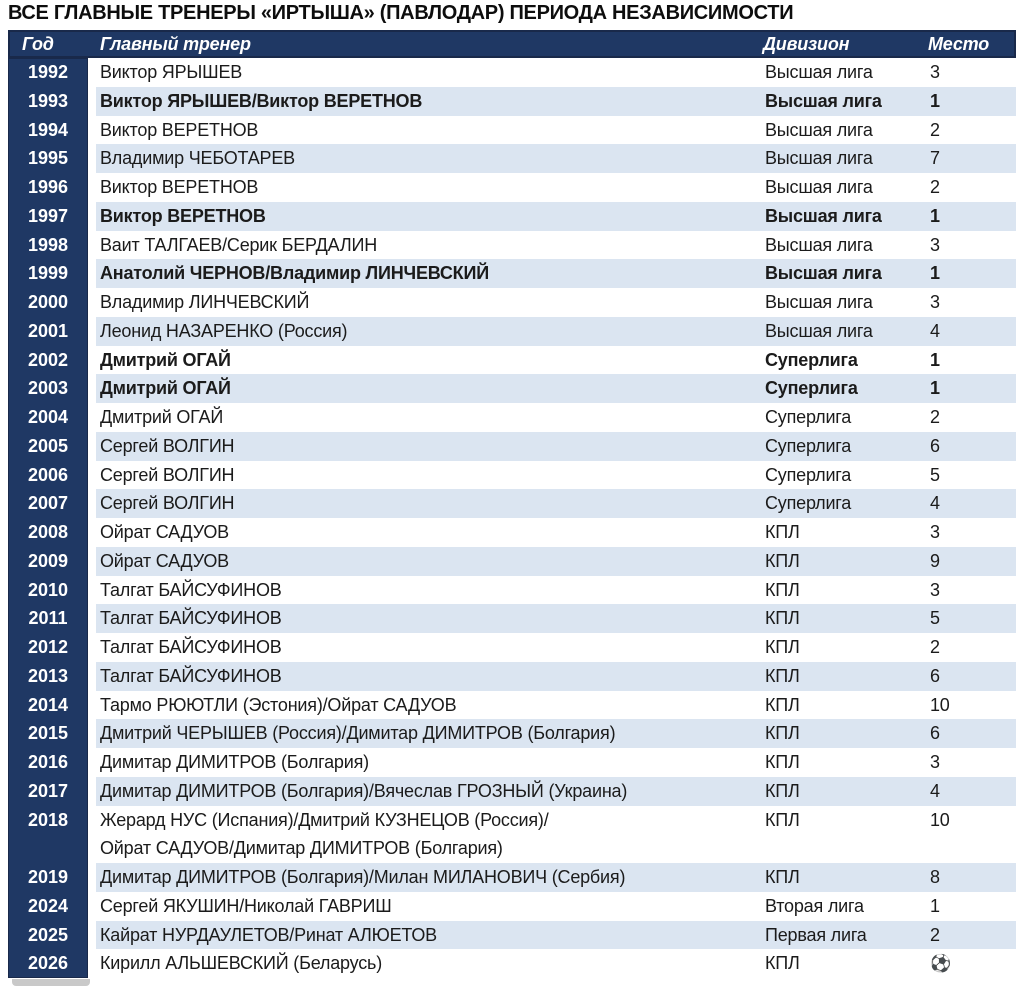  Describe the element at coordinates (48, 158) in the screenshot. I see `year-cell: 1995` at that location.